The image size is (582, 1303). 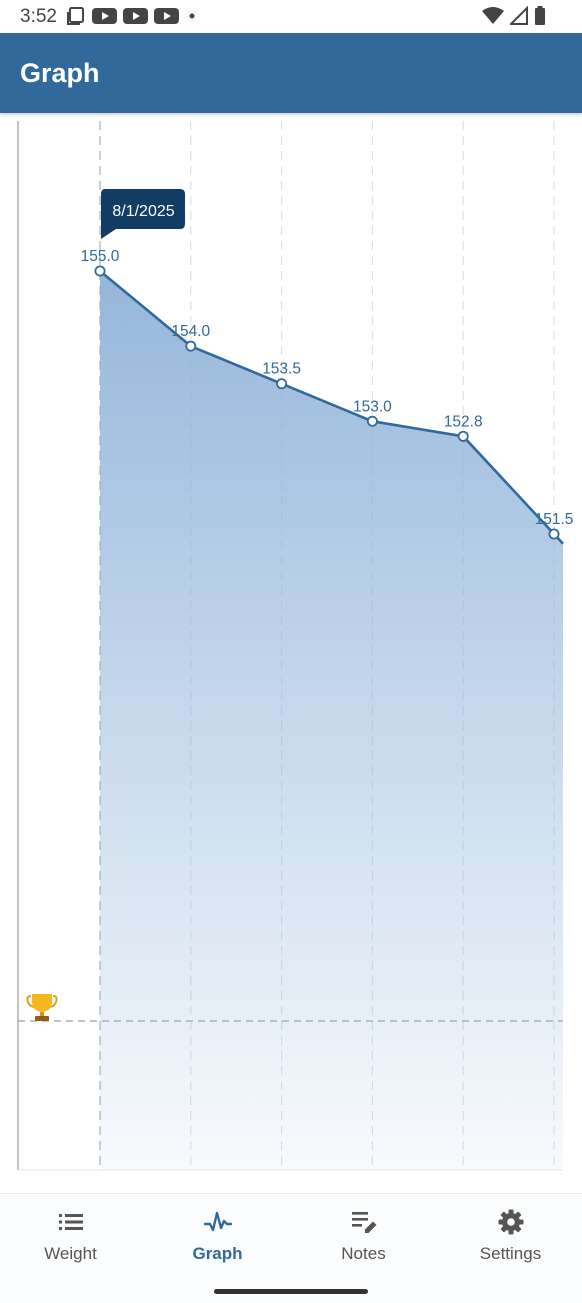 What do you see at coordinates (510, 1222) in the screenshot?
I see `gear-icon` at bounding box center [510, 1222].